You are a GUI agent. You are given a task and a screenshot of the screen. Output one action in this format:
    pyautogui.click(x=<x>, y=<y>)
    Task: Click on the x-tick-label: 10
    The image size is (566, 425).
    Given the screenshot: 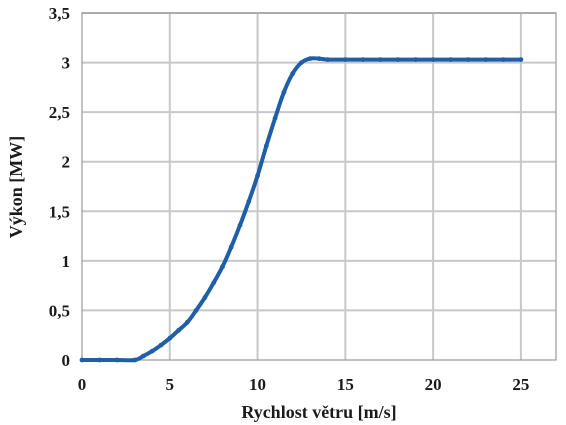 What is the action you would take?
    pyautogui.click(x=257, y=384)
    